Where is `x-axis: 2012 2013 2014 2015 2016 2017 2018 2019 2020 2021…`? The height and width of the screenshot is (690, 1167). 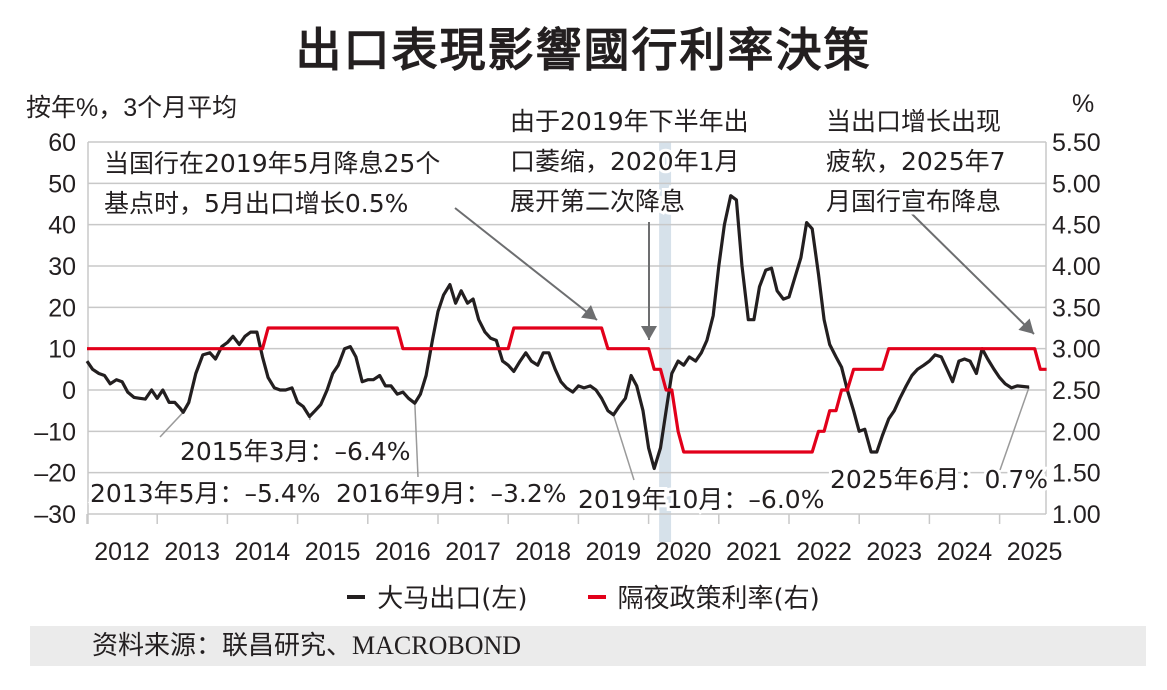 x-axis: 2012 2013 2014 2015 2016 2017 2018 2019 2020 2021… is located at coordinates (574, 540).